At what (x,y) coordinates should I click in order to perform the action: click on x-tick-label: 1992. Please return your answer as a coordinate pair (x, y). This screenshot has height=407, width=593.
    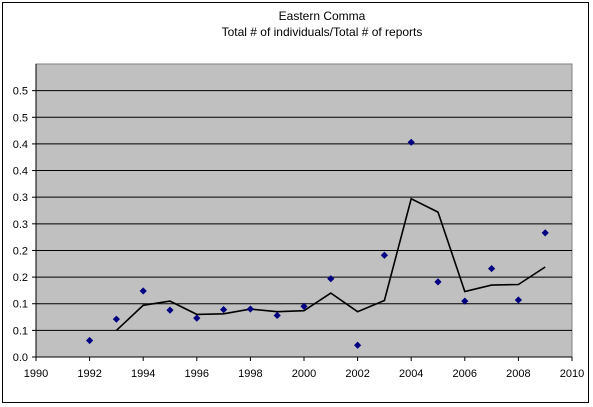
    Looking at the image, I should click on (89, 374).